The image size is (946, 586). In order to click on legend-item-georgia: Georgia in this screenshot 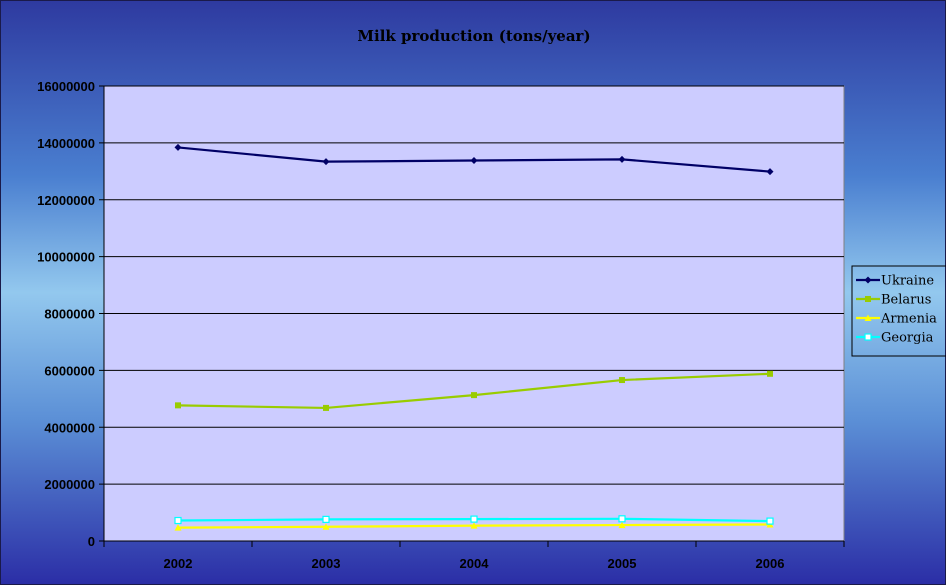, I will do `click(895, 338)`.